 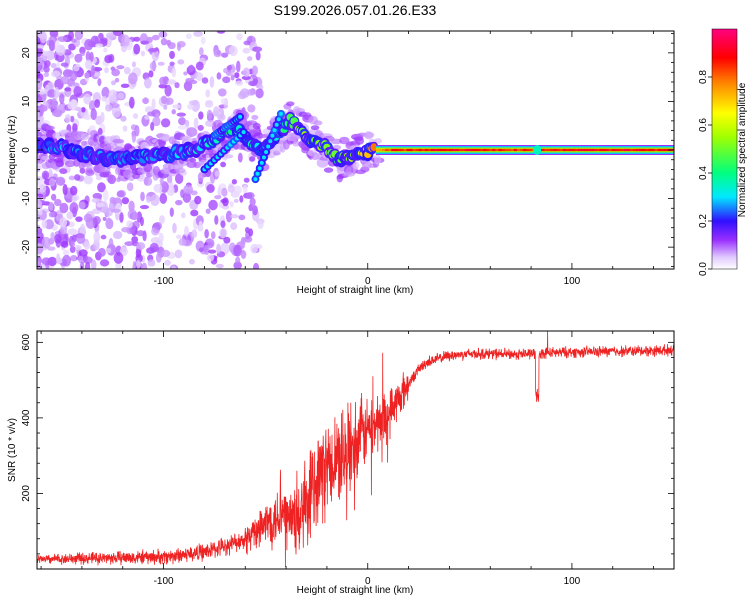 I want to click on colorbar-ticks: 0.0 0.2 0.4 0.6 0.8, so click(x=705, y=173).